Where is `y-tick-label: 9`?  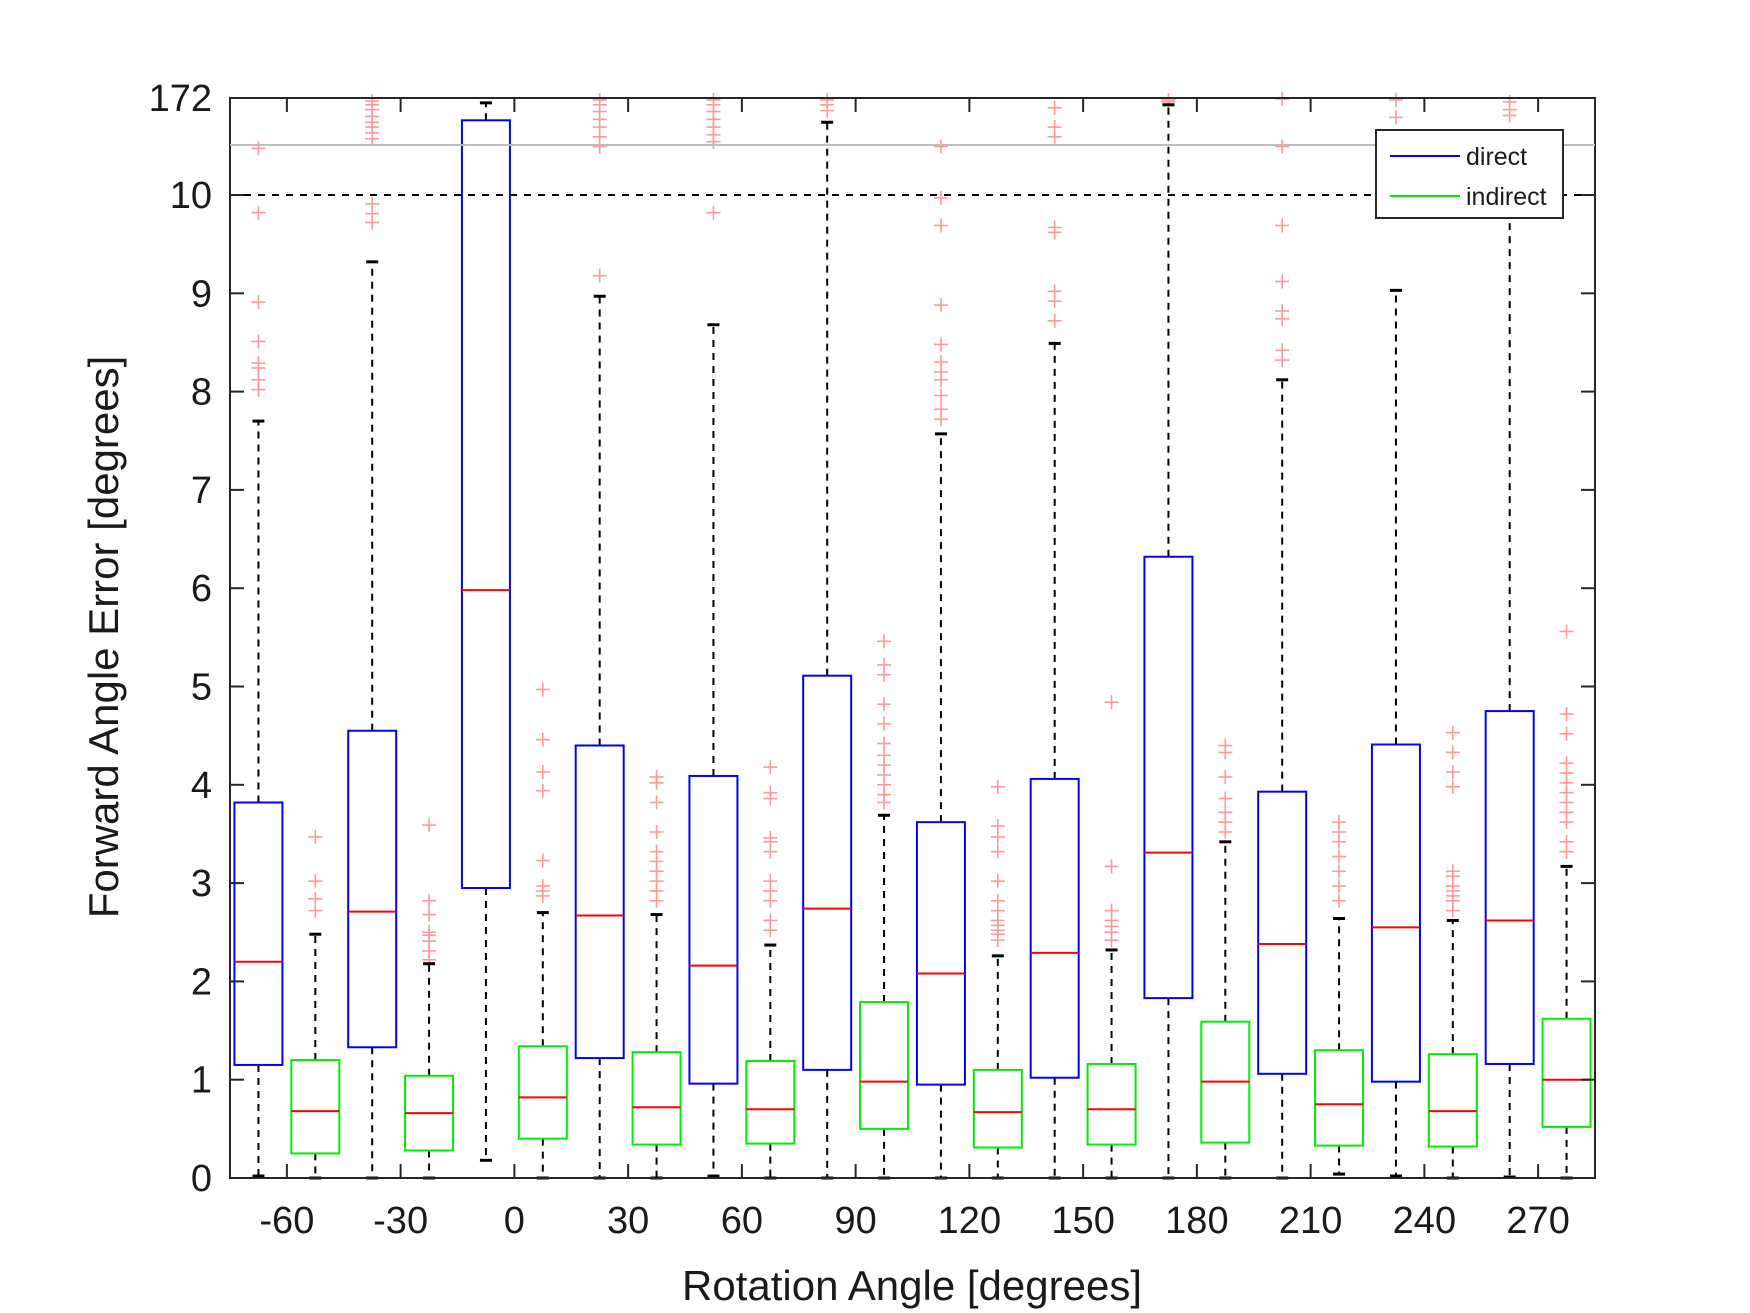 y-tick-label: 9 is located at coordinates (201, 294).